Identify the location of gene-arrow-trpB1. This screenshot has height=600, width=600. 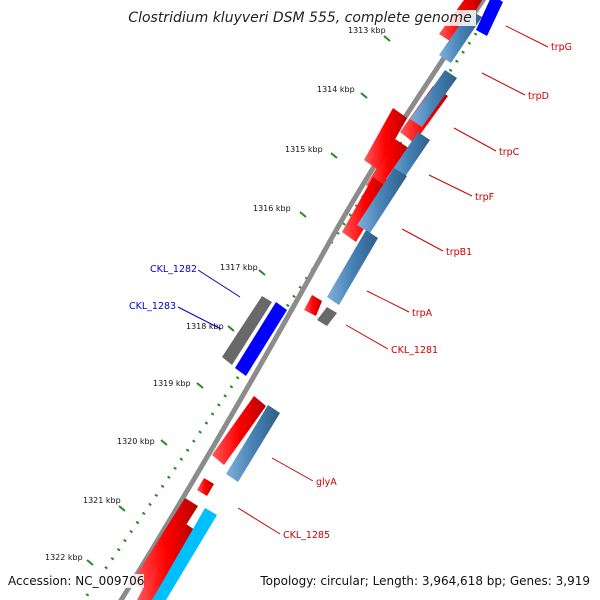
(385, 139).